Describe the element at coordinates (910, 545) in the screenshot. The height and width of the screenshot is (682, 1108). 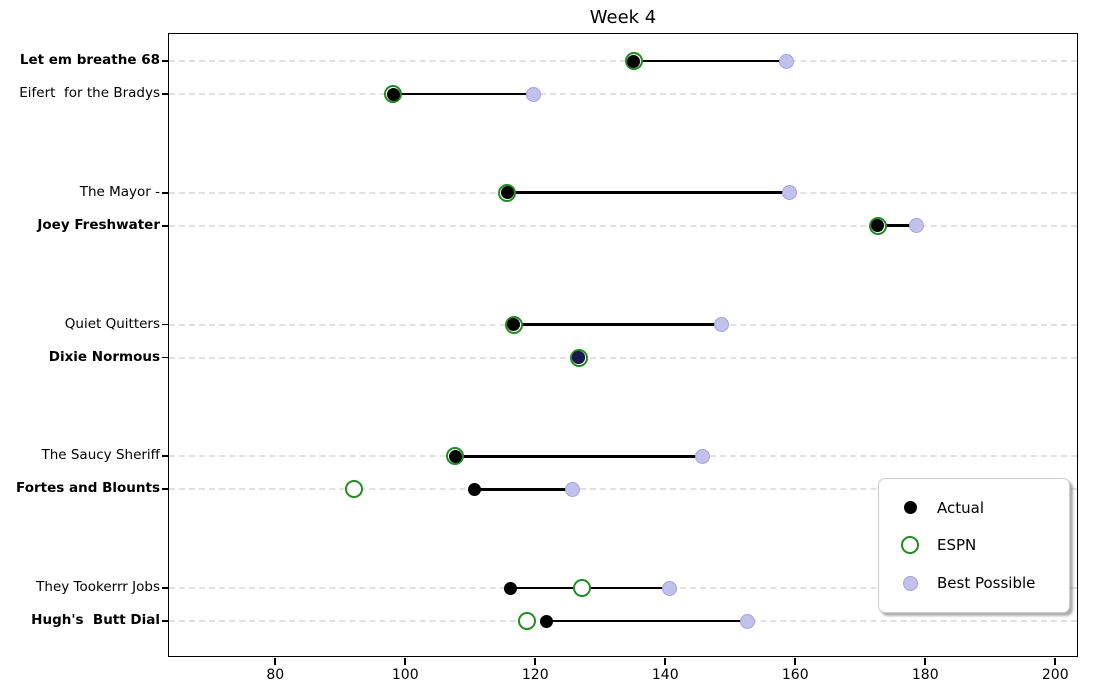
I see `espn-marker-icon` at that location.